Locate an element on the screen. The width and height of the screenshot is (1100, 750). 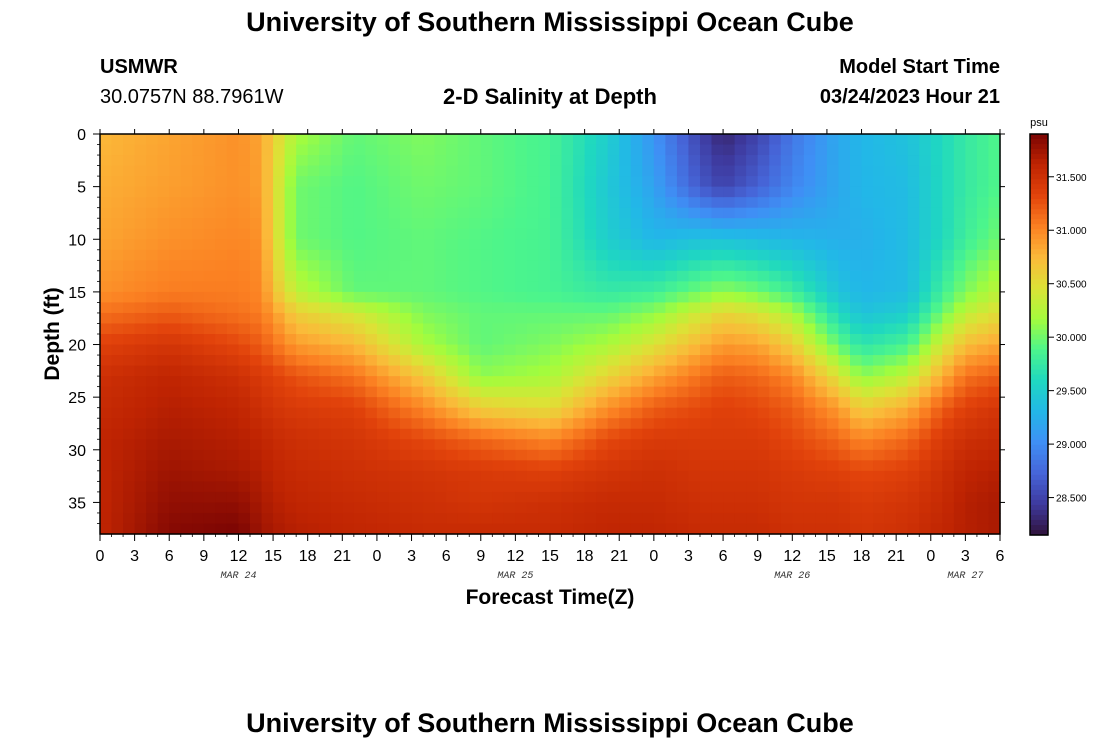
x-tick-label: 6 is located at coordinates (169, 556).